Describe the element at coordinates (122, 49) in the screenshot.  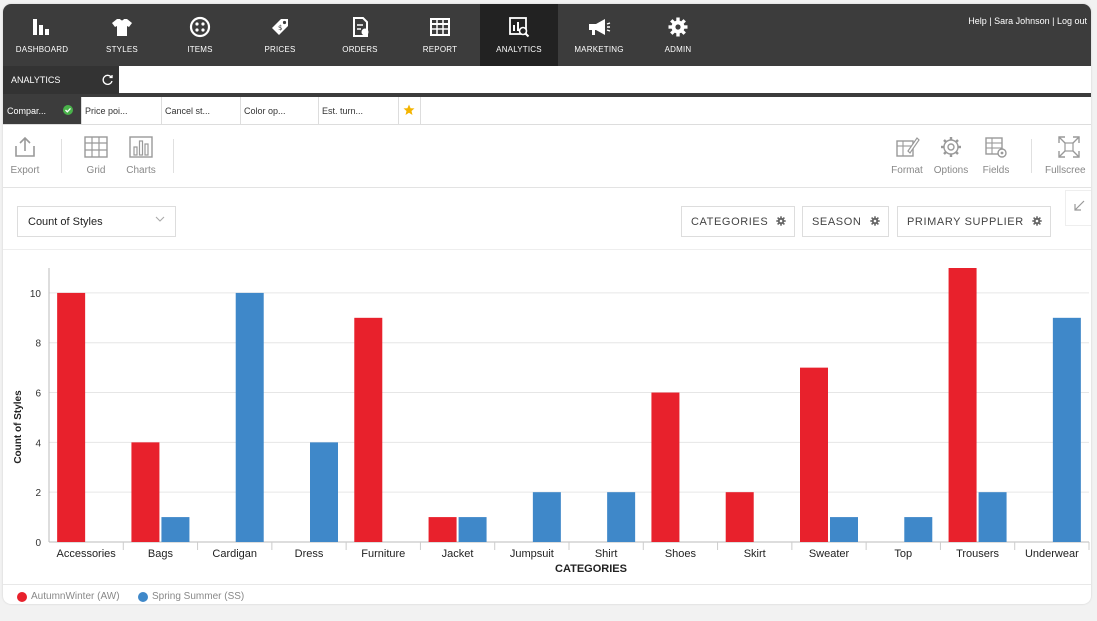
I see `nav-label: STYLES` at that location.